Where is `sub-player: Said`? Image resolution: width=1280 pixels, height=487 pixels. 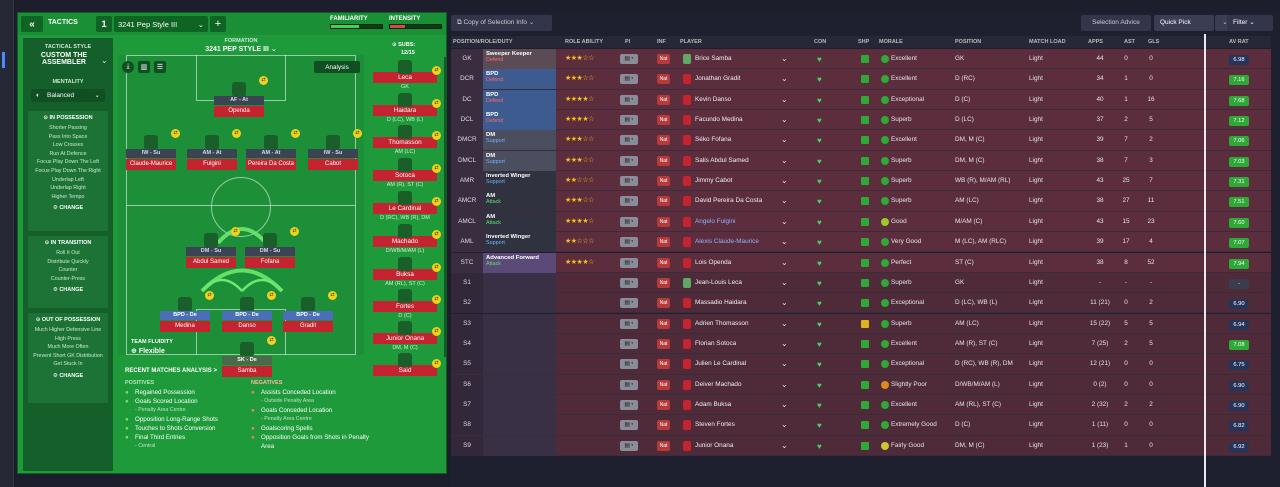 sub-player: Said is located at coordinates (405, 365).